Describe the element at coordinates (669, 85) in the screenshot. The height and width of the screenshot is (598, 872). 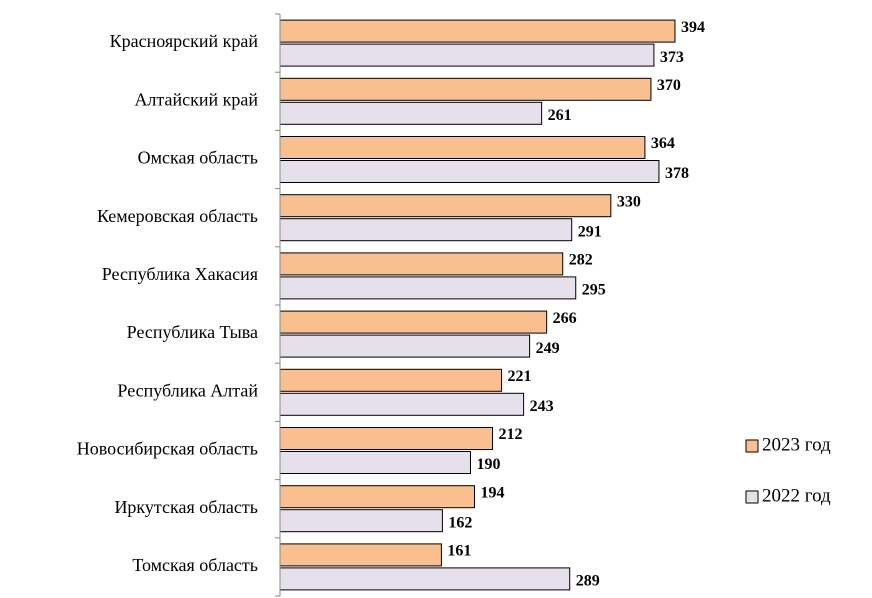
I see `data-label: 370` at that location.